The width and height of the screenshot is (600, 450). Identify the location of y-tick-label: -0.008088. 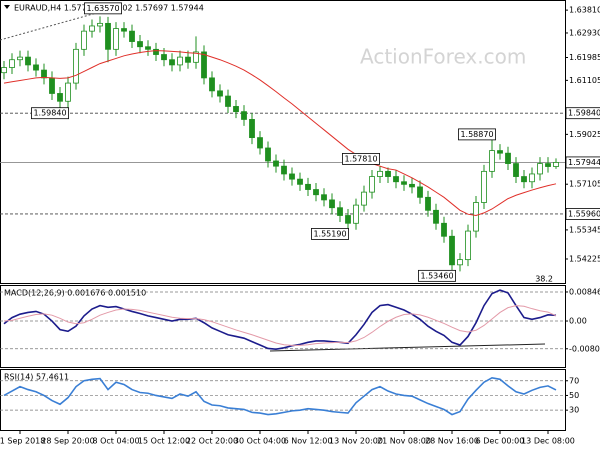
(584, 348).